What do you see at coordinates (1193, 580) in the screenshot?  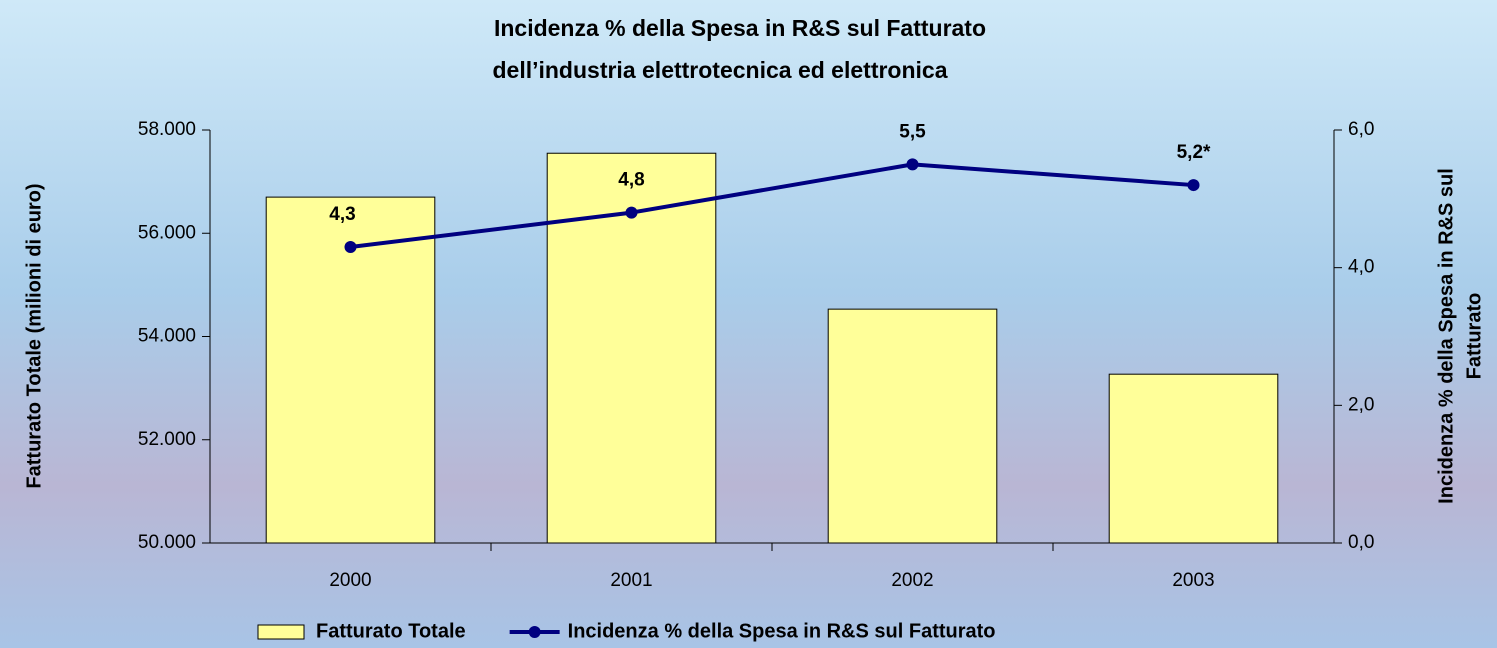 I see `x-tick-label: 2003` at bounding box center [1193, 580].